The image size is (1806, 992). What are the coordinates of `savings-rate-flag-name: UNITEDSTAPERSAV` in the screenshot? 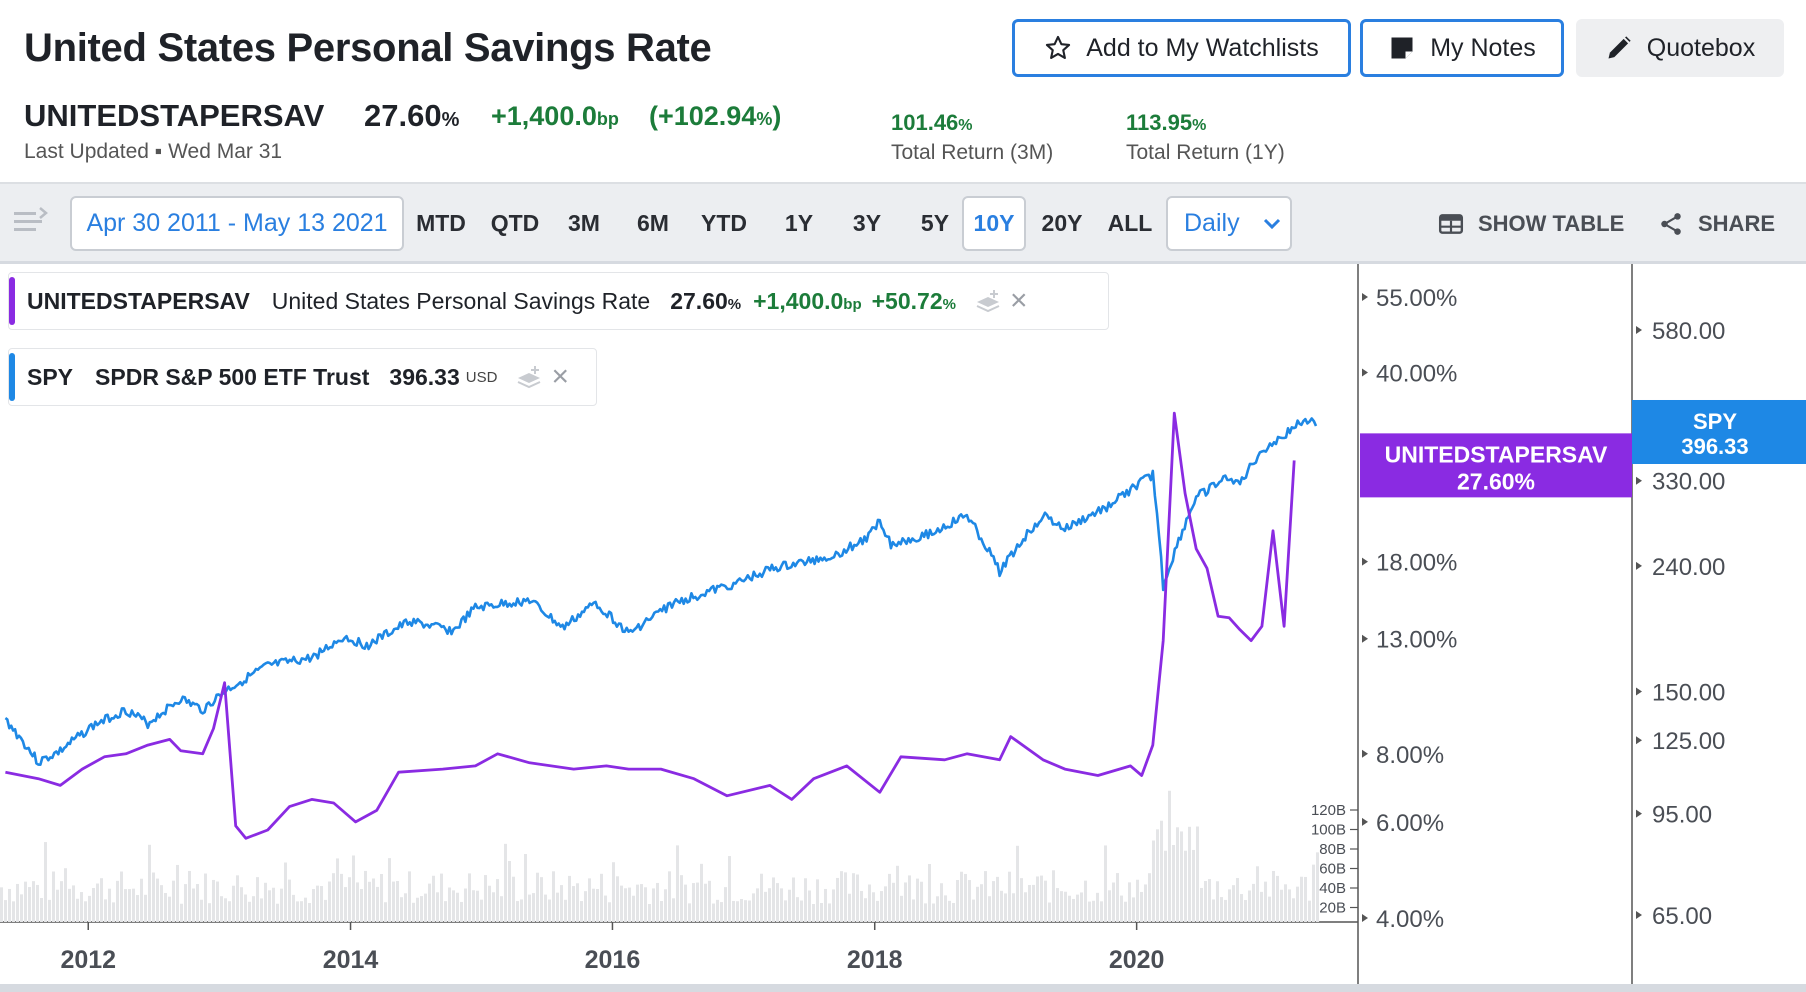 It's located at (1496, 454).